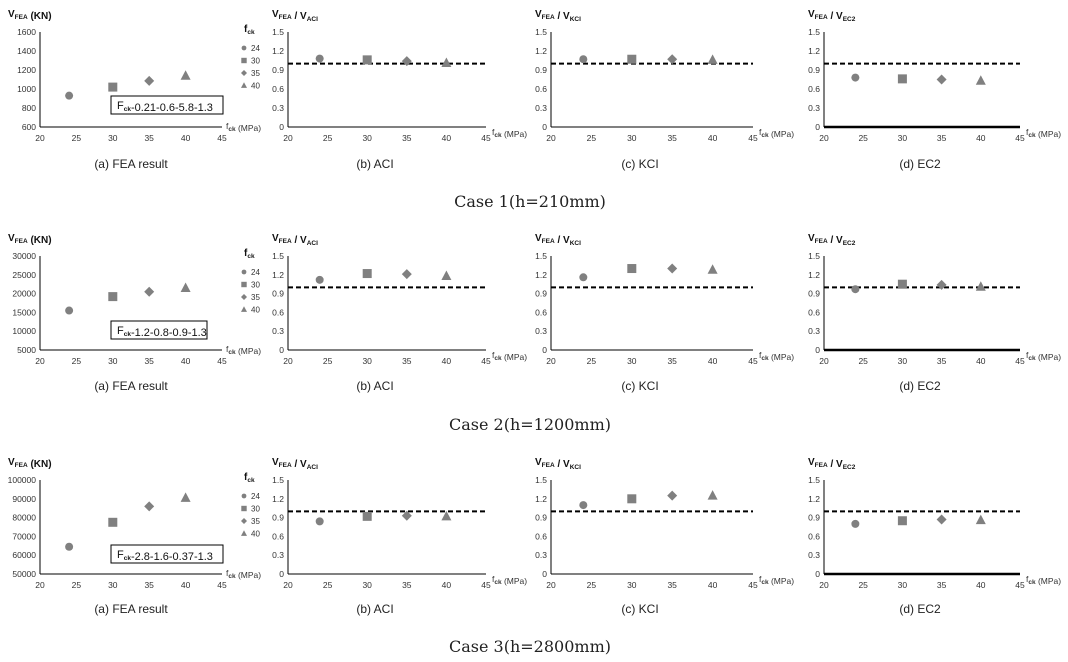 The image size is (1068, 662). I want to click on y-axis-title: VFEA (KN), so click(30, 15).